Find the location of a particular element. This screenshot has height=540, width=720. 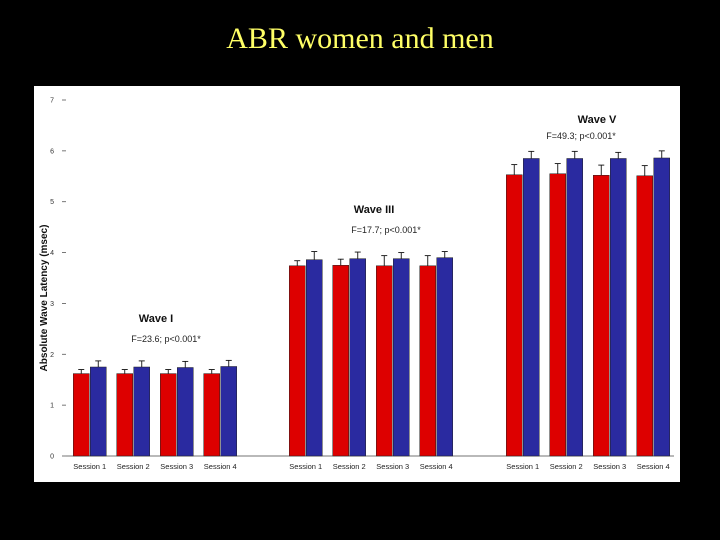

y-tick-label: 0 is located at coordinates (52, 457).